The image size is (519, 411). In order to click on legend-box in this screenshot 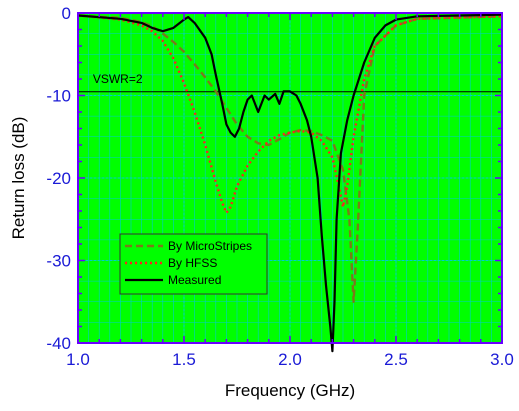, I will do `click(193, 264)`.